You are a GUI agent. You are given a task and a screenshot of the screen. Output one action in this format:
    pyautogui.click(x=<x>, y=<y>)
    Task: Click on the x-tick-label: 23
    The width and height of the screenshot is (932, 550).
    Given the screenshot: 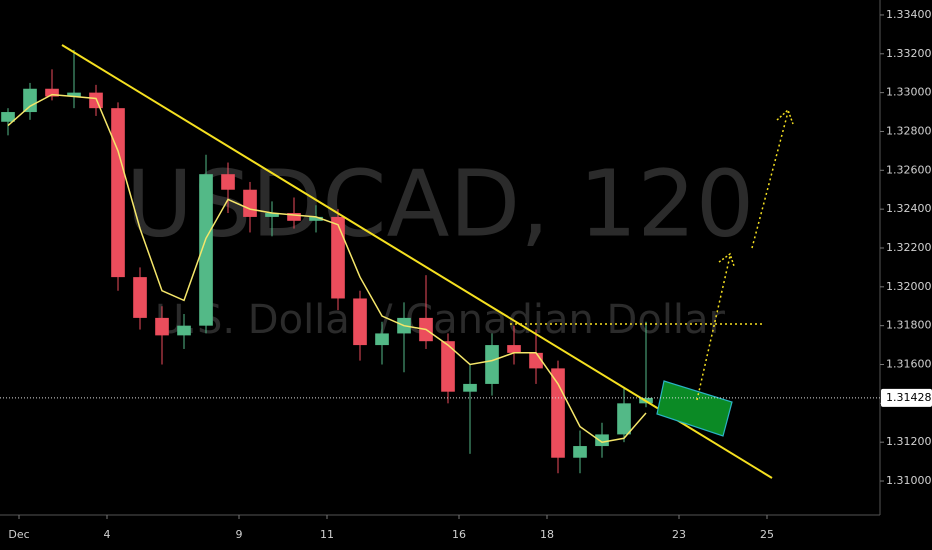 What is the action you would take?
    pyautogui.click(x=679, y=534)
    